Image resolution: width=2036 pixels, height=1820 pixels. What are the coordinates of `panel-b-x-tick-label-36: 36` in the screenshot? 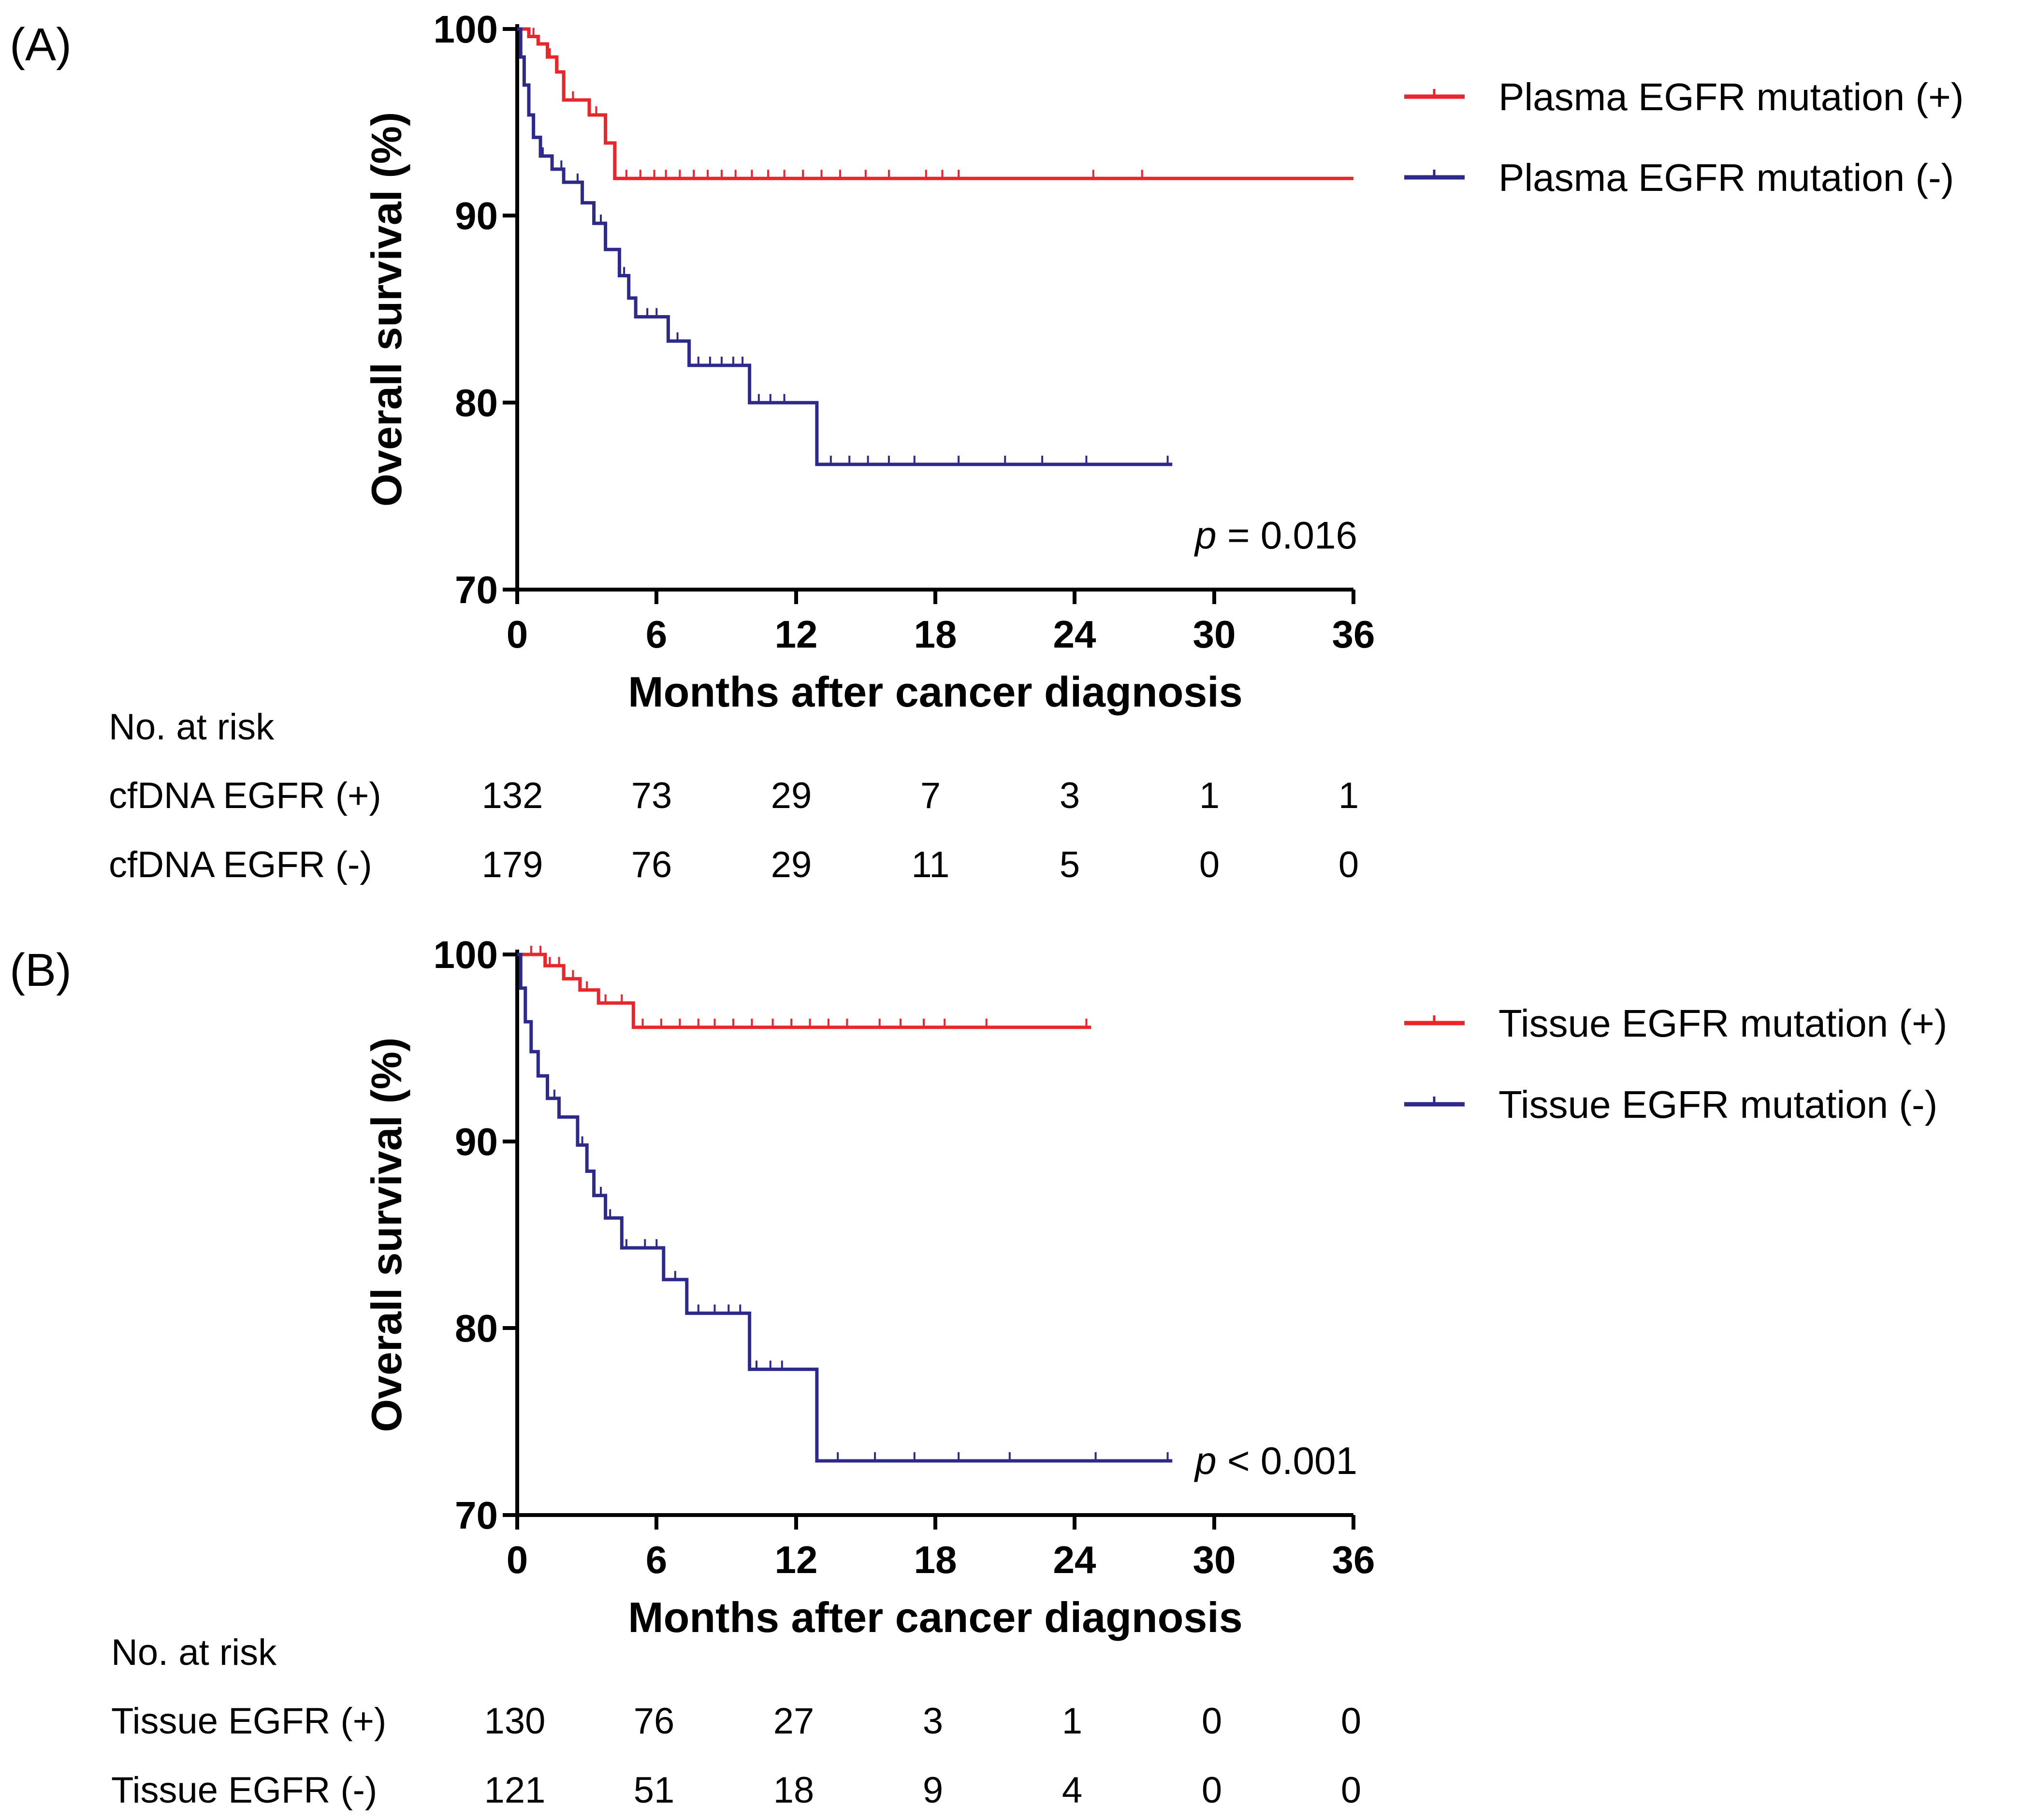 It's located at (1353, 1560).